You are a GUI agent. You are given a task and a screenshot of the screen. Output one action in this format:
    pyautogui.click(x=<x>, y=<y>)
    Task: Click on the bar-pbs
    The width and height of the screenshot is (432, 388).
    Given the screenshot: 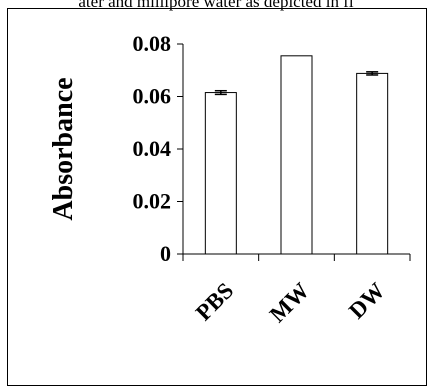 What is the action you would take?
    pyautogui.click(x=220, y=173)
    